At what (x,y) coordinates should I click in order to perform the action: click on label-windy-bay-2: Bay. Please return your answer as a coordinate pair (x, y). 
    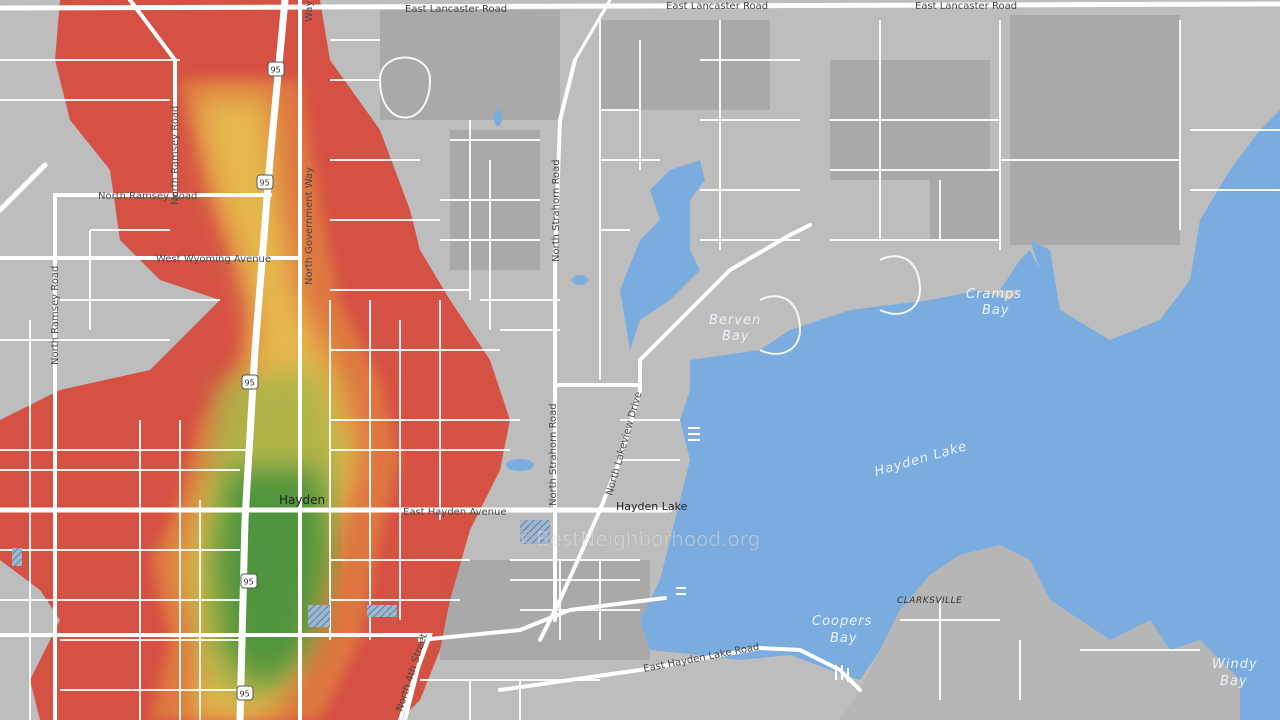
    Looking at the image, I should click on (1234, 681).